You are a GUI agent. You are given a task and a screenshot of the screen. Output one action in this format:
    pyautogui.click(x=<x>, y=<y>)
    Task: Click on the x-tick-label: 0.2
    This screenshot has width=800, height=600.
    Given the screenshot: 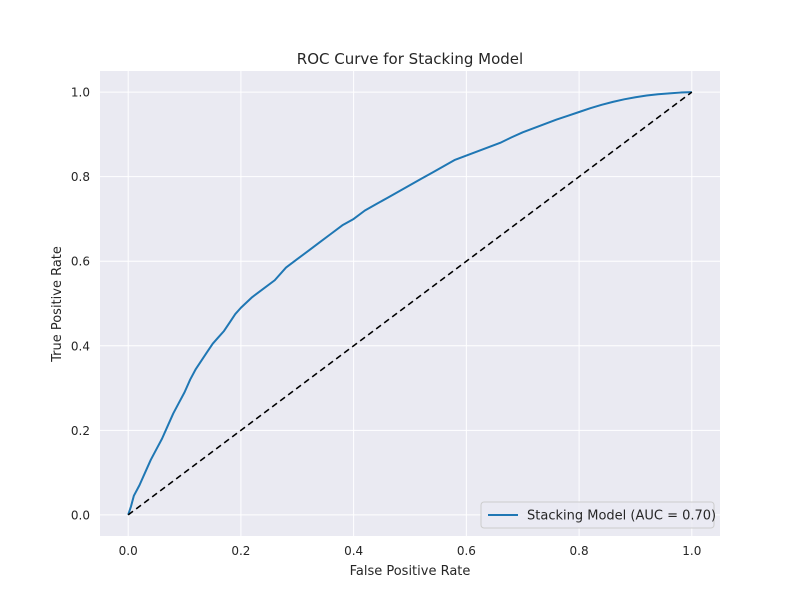 What is the action you would take?
    pyautogui.click(x=240, y=551)
    